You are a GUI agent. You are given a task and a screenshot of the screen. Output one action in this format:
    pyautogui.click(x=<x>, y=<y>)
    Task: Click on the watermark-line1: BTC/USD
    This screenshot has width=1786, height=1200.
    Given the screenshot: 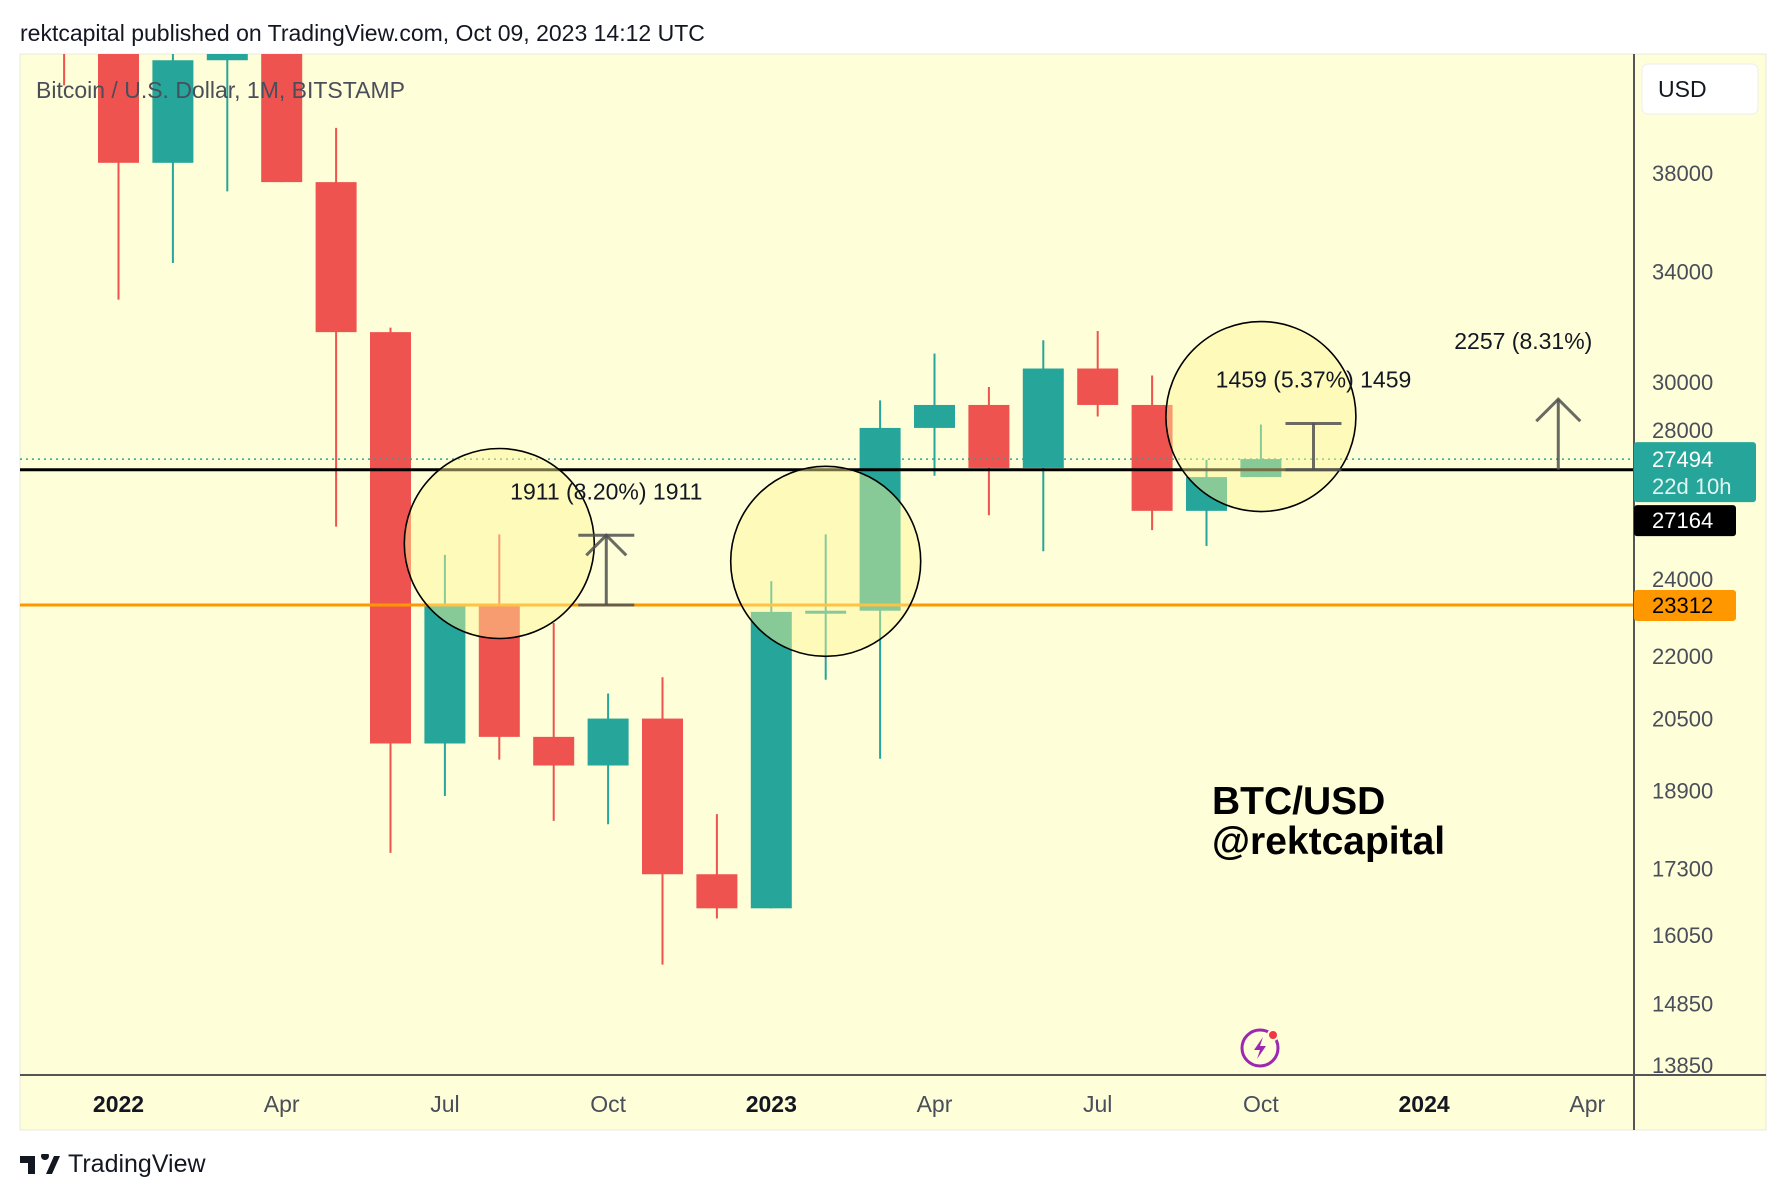 What is the action you would take?
    pyautogui.click(x=1298, y=801)
    